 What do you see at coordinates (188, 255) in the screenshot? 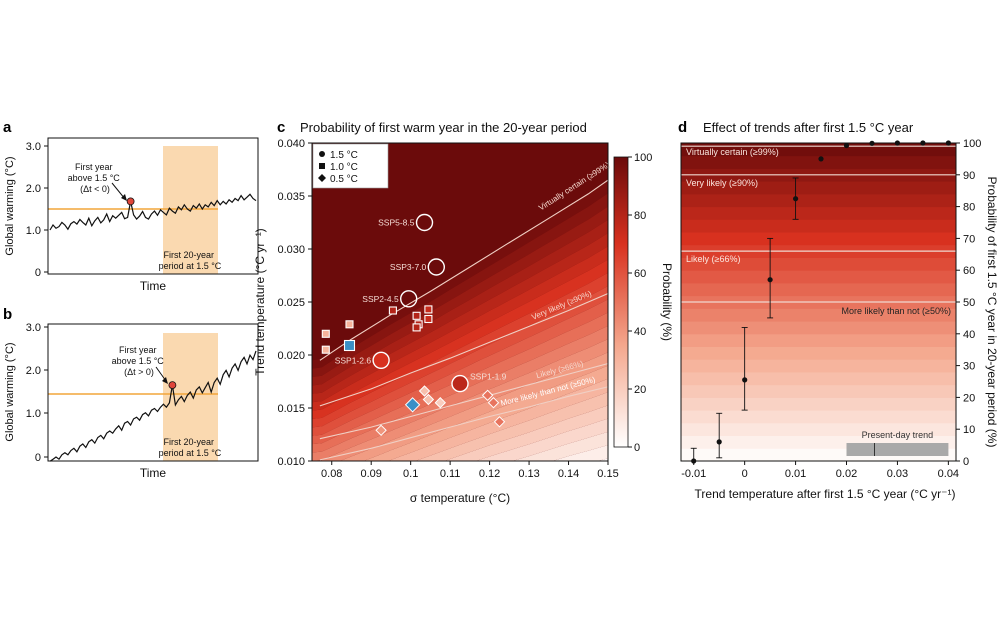
I see `panel-a-band-label-1: First 20-year` at bounding box center [188, 255].